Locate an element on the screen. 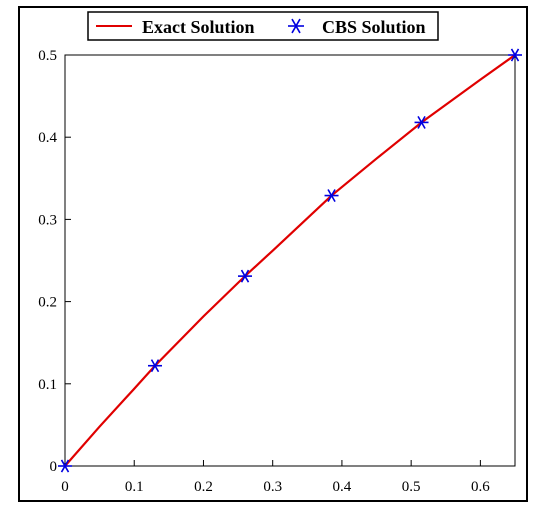  legend-swatch-cbs-solution is located at coordinates (296, 26).